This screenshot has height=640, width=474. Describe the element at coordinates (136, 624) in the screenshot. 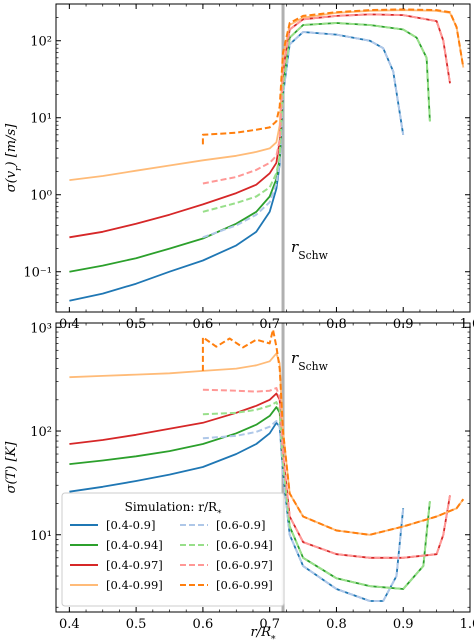

I see `x-tick-label-bottom-1: 0.5` at that location.